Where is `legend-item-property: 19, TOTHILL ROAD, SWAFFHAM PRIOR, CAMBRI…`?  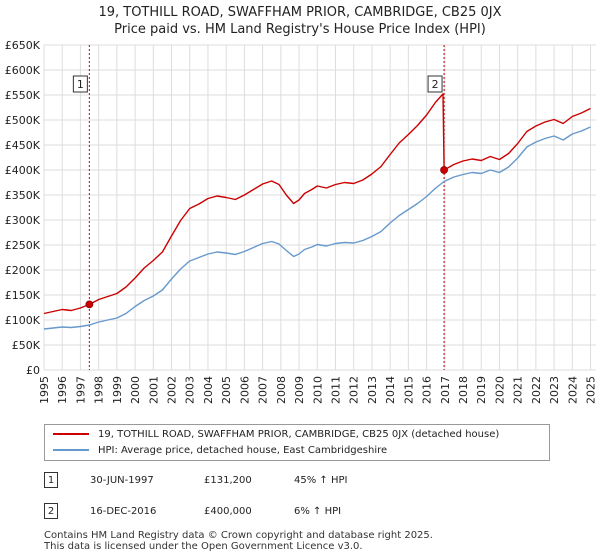 legend-item-property: 19, TOTHILL ROAD, SWAFFHAM PRIOR, CAMBRI… is located at coordinates (276, 435).